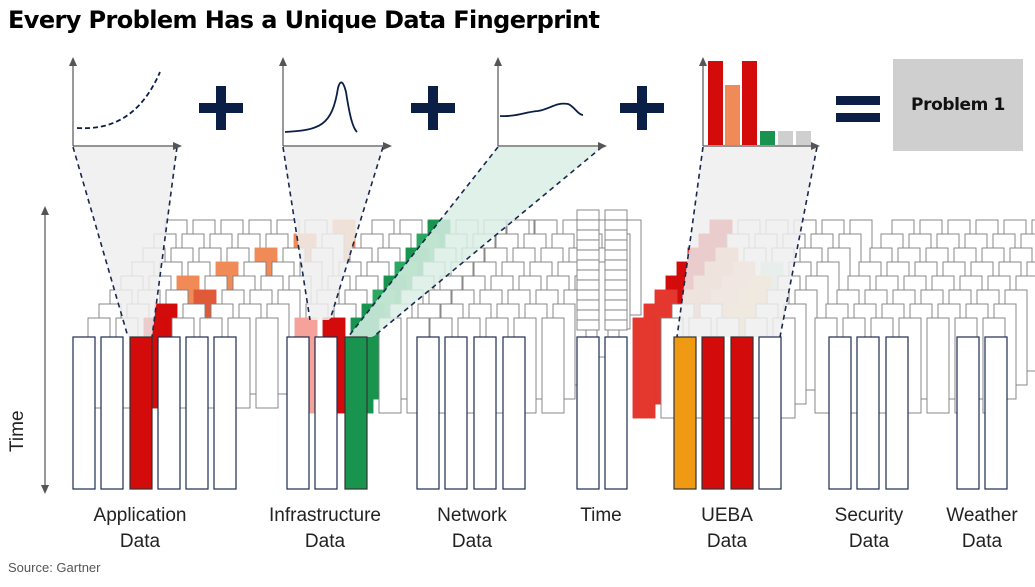 The height and width of the screenshot is (587, 1035). What do you see at coordinates (858, 109) in the screenshot?
I see `equals-sign` at bounding box center [858, 109].